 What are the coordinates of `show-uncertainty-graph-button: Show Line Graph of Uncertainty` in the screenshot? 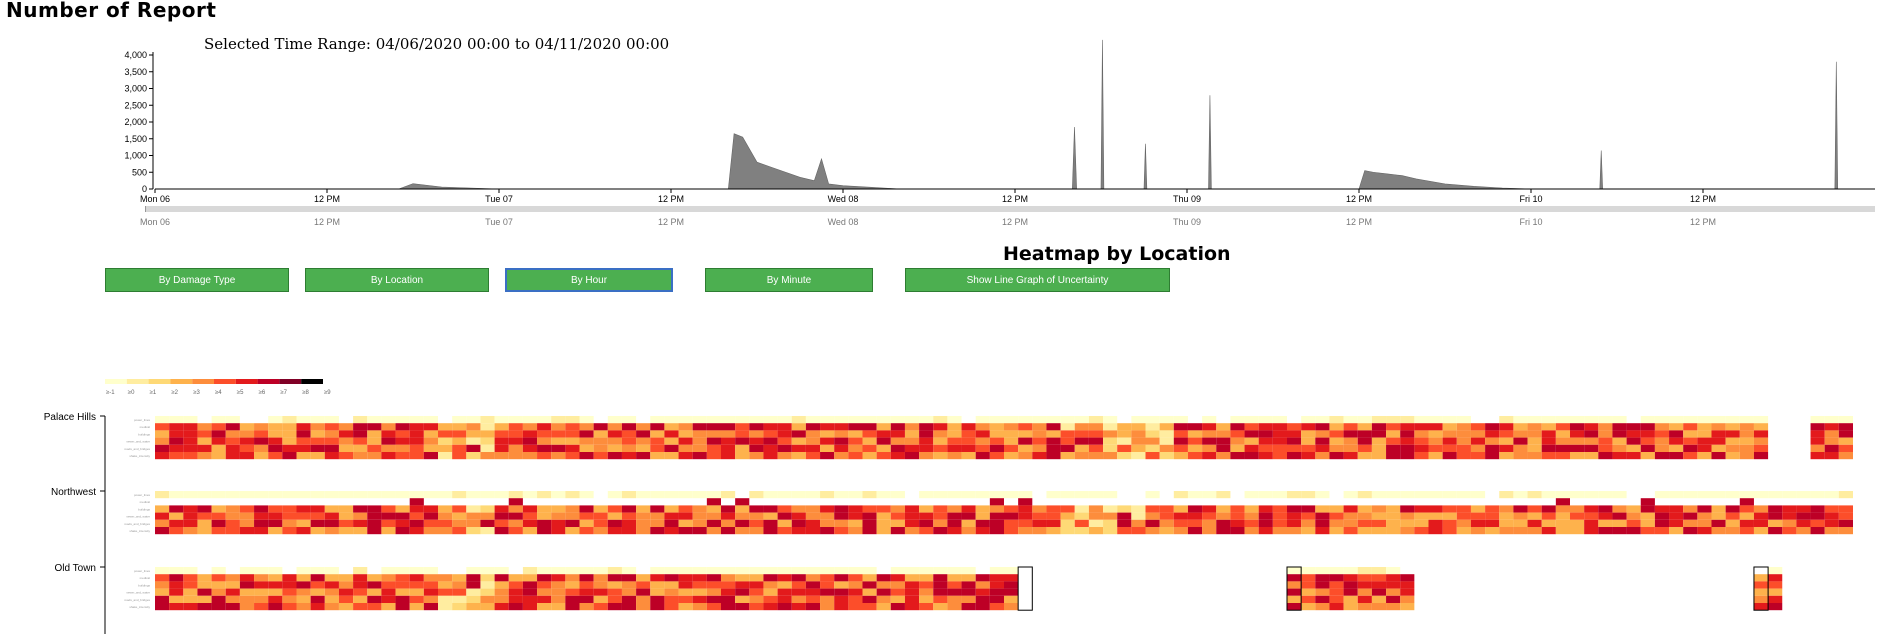 It's located at (1037, 280).